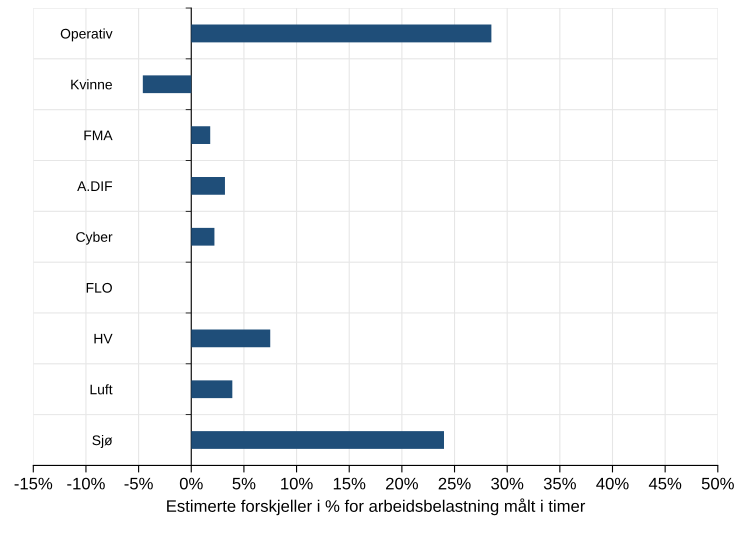 The width and height of the screenshot is (740, 535). Describe the element at coordinates (33, 484) in the screenshot. I see `x-tick-label: -15%` at that location.